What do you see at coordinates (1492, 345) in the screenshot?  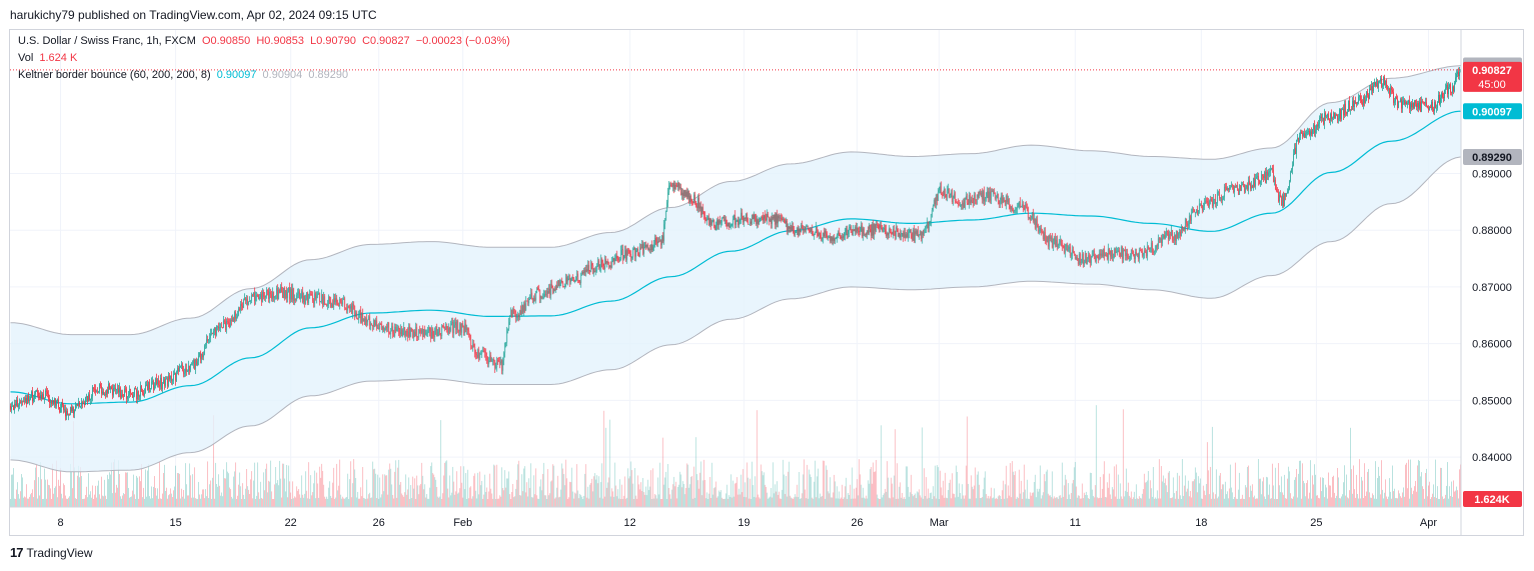 I see `y-tick-label: 0.86000` at bounding box center [1492, 345].